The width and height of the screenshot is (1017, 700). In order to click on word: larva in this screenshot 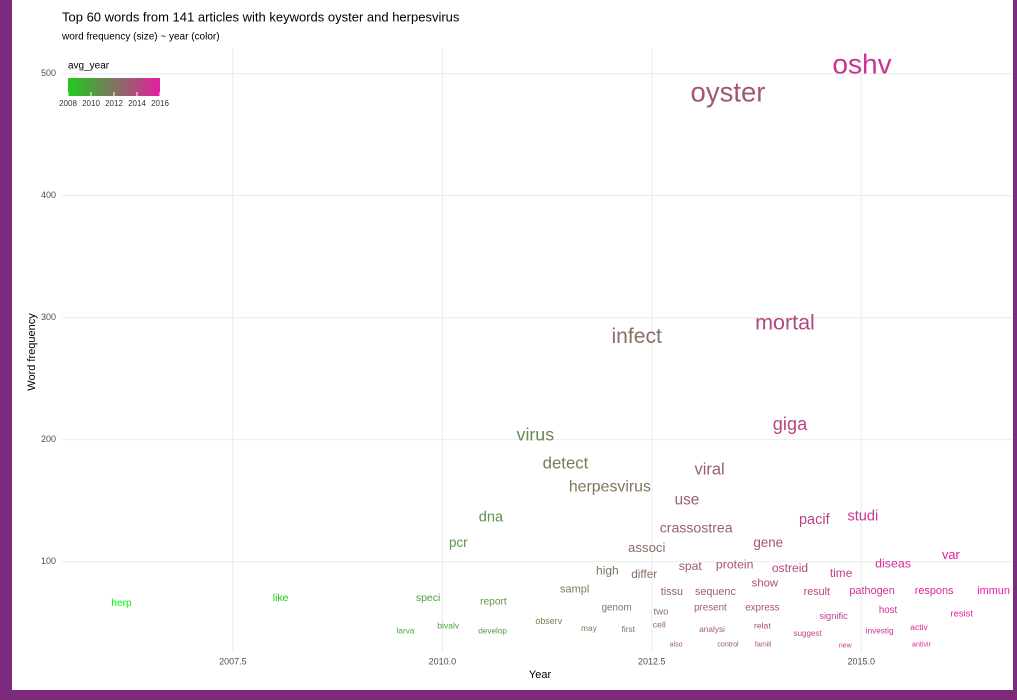, I will do `click(406, 630)`.